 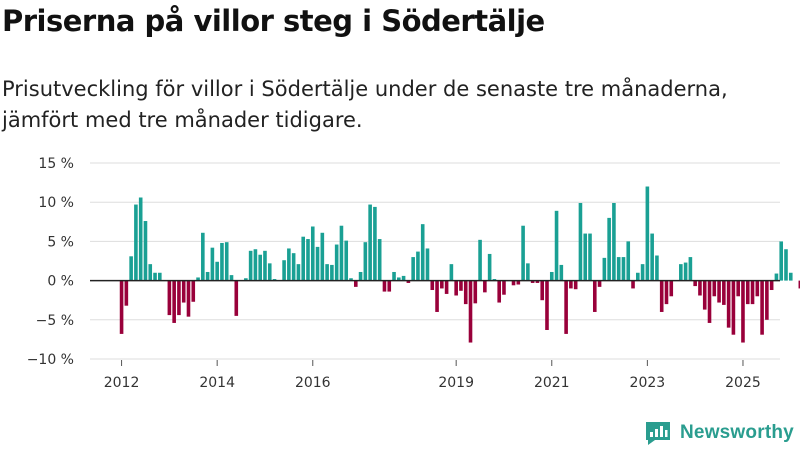 What do you see at coordinates (217, 383) in the screenshot?
I see `x-tick-label: 2014` at bounding box center [217, 383].